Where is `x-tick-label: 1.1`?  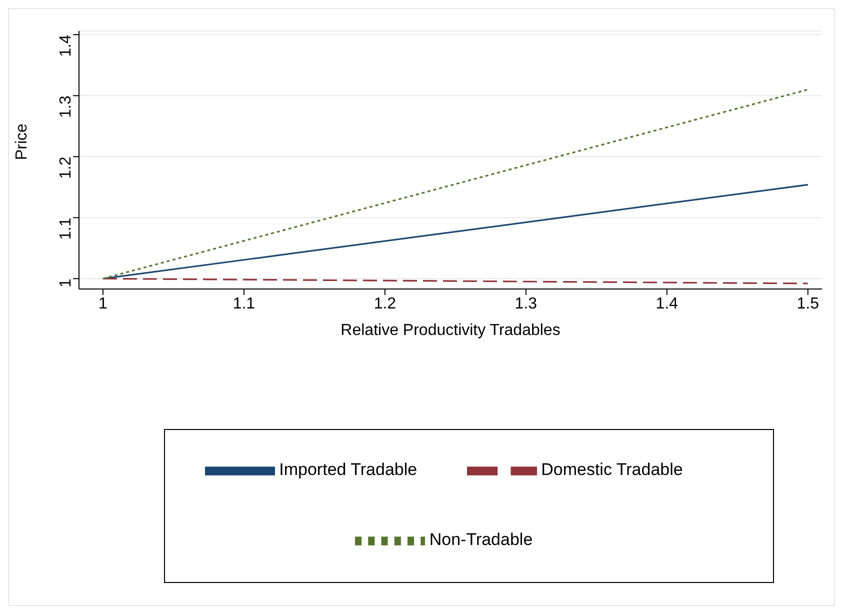
x-tick-label: 1.1 is located at coordinates (244, 303).